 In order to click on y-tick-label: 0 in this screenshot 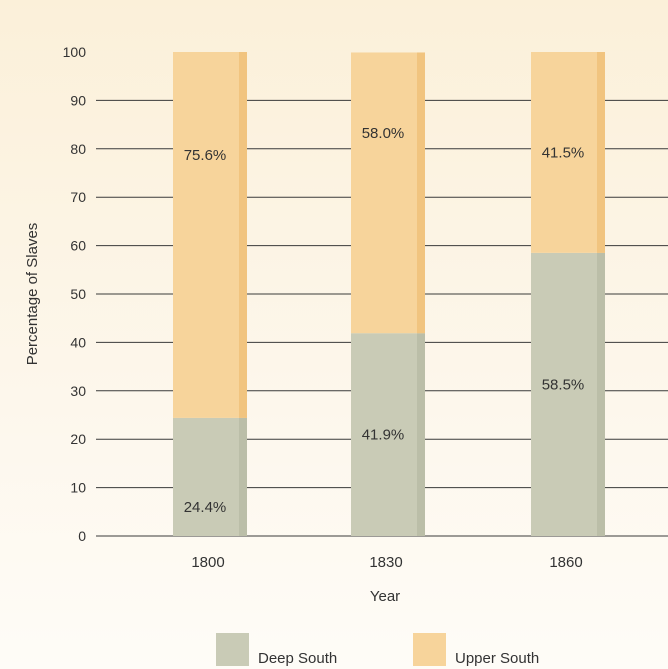, I will do `click(82, 536)`.